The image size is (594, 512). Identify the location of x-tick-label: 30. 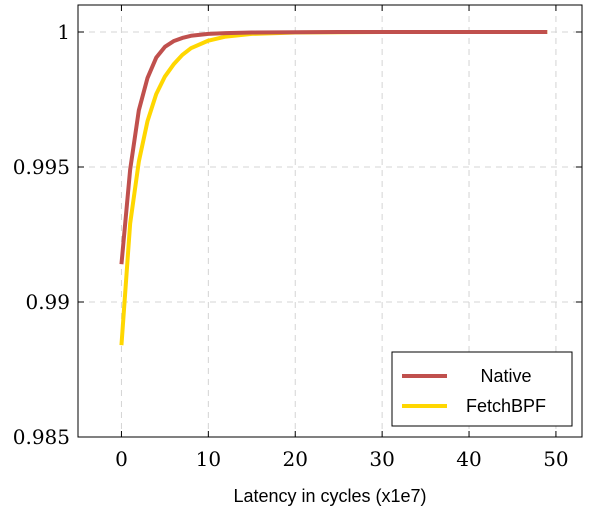
(381, 459).